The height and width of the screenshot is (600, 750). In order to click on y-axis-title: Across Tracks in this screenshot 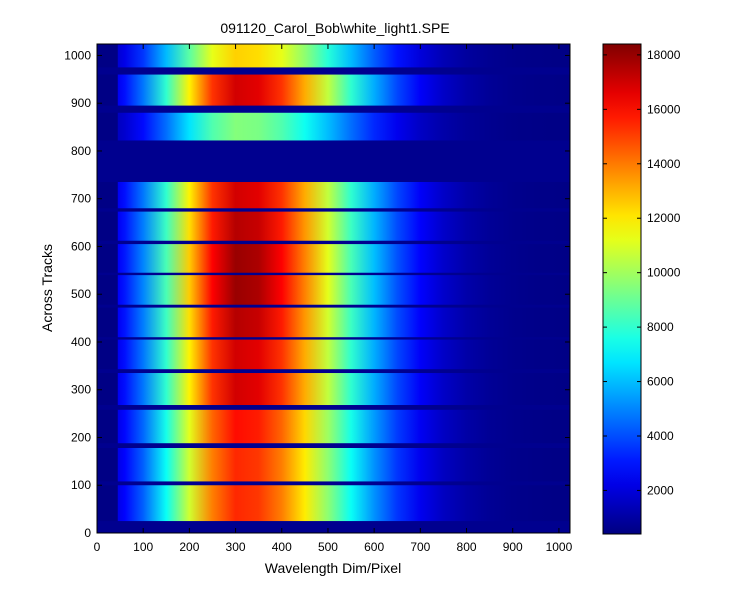, I will do `click(47, 288)`.